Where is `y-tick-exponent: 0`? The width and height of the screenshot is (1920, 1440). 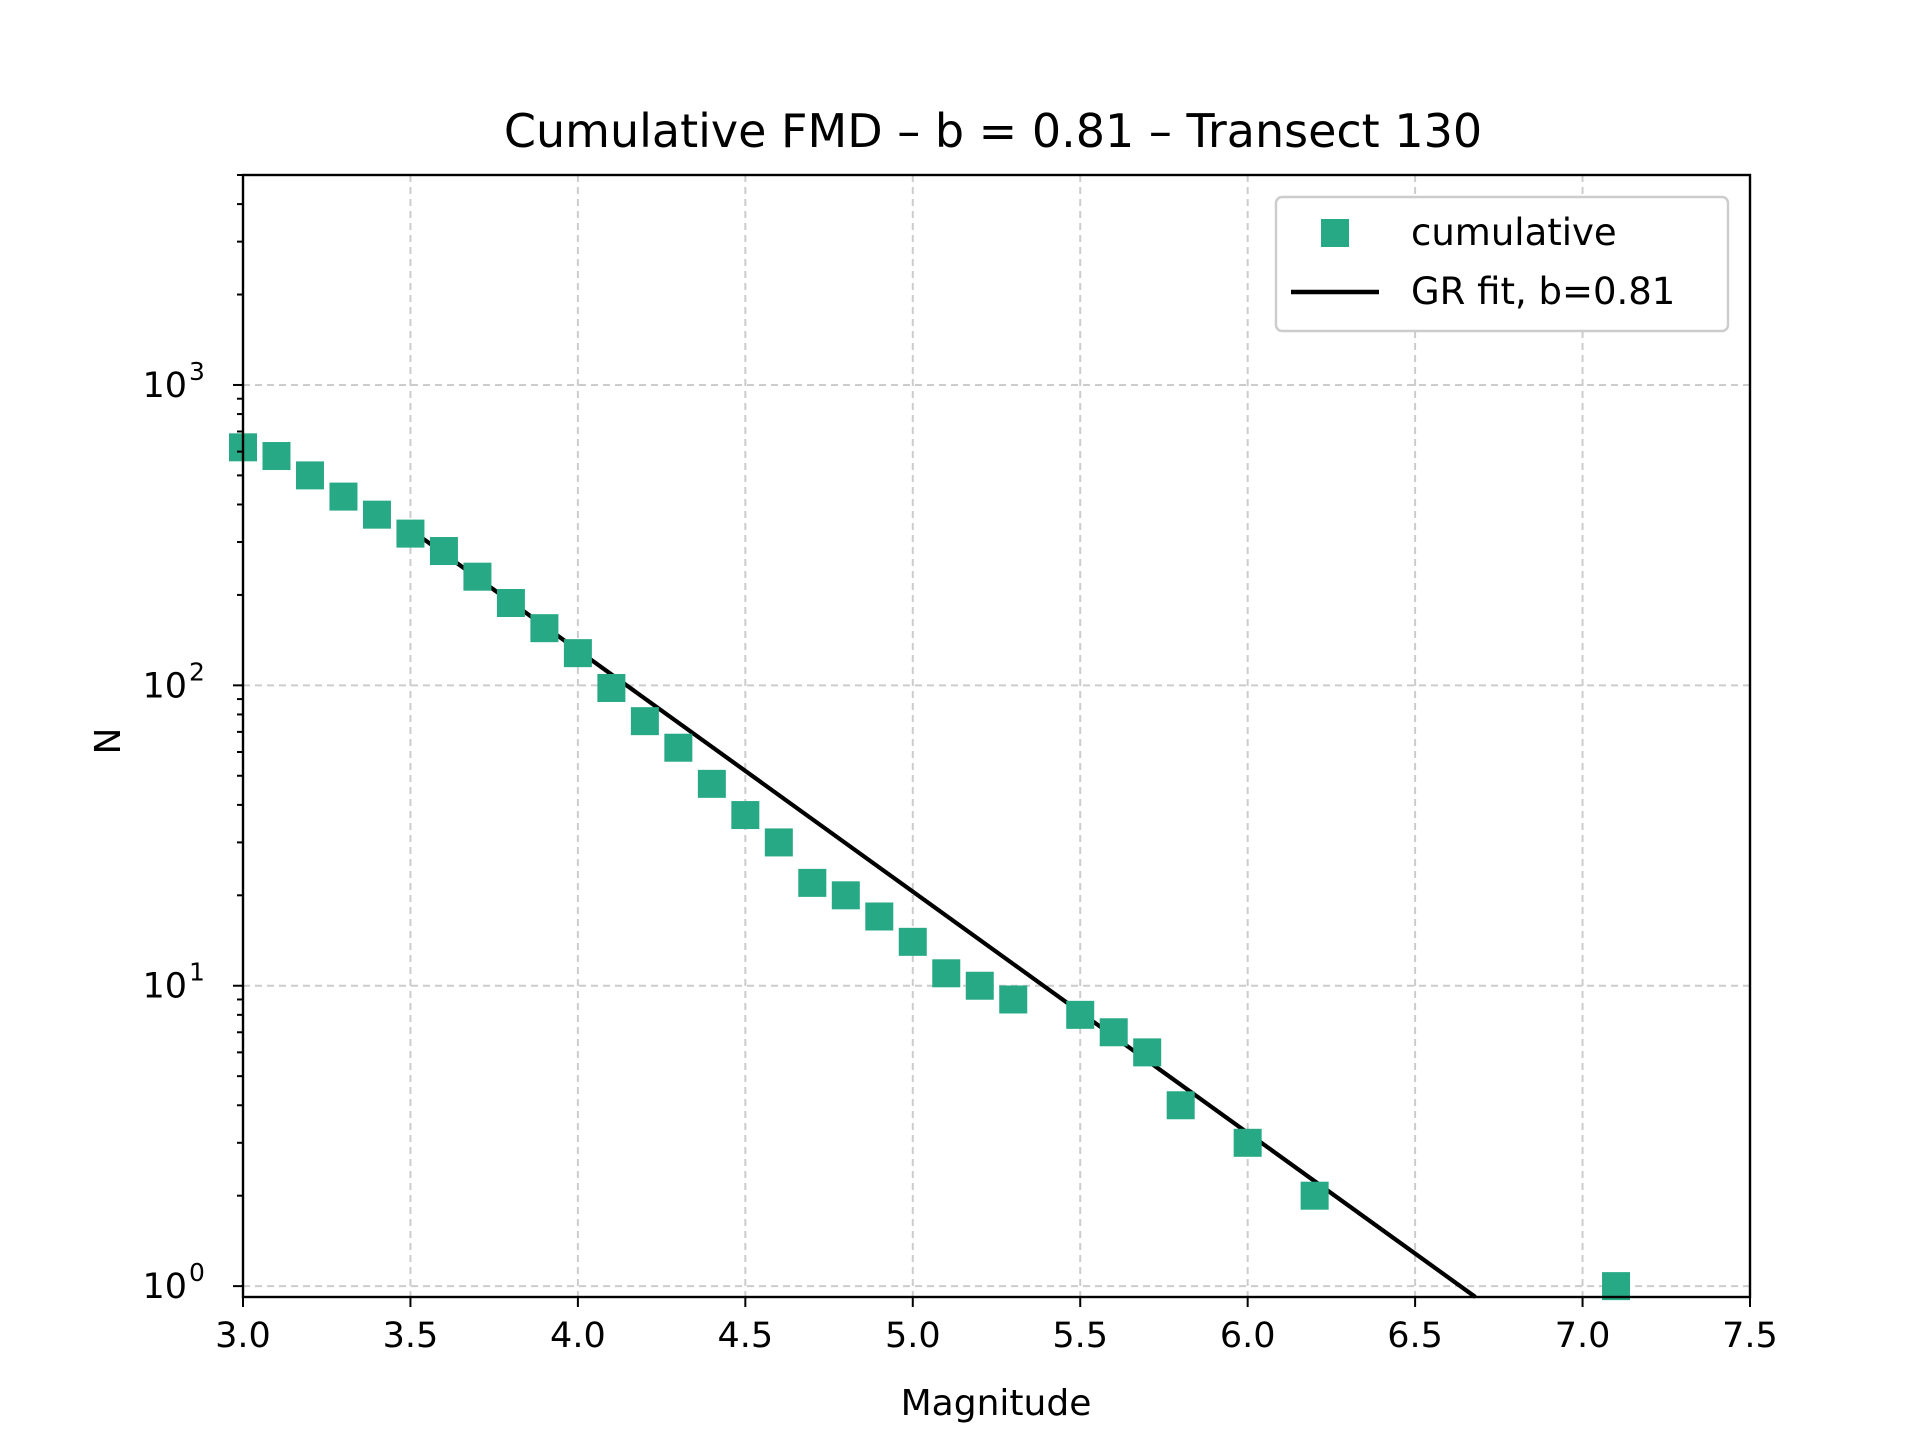
y-tick-exponent: 0 is located at coordinates (197, 1272).